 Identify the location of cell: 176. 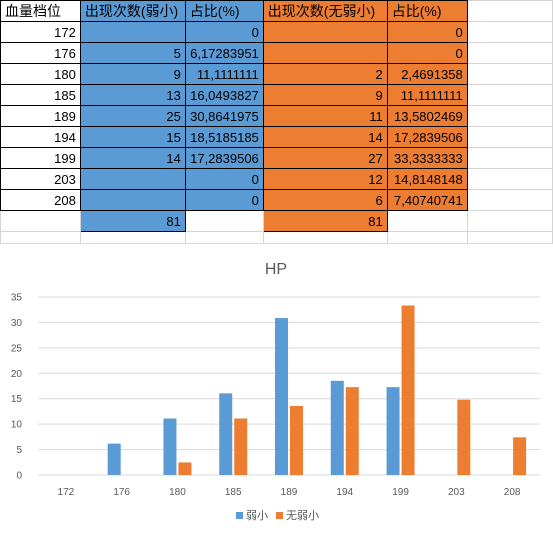
(40, 53).